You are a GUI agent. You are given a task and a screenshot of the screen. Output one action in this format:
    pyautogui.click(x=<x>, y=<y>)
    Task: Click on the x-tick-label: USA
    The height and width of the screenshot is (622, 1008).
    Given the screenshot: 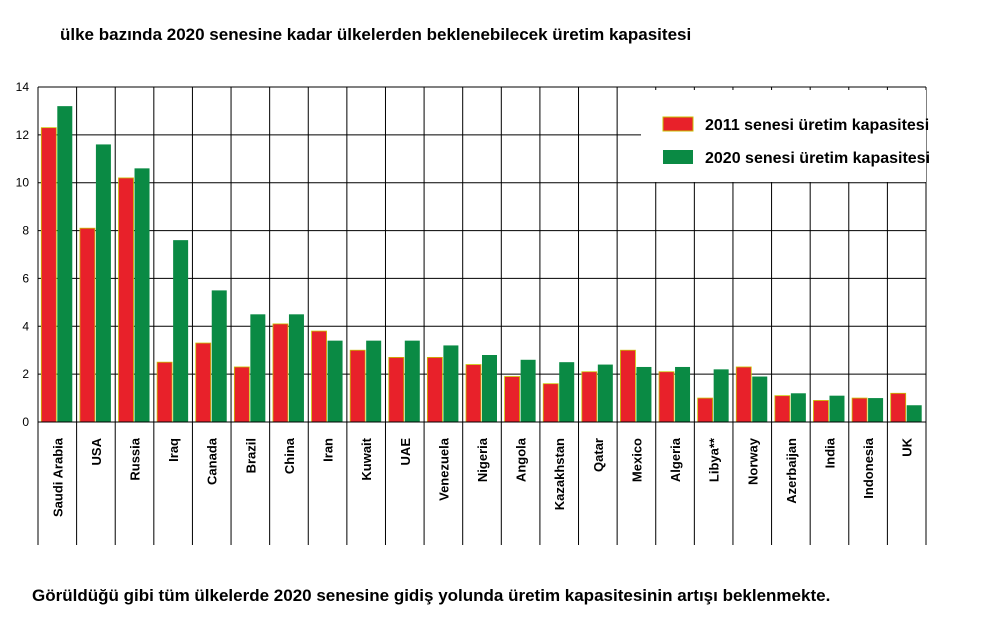 What is the action you would take?
    pyautogui.click(x=96, y=451)
    